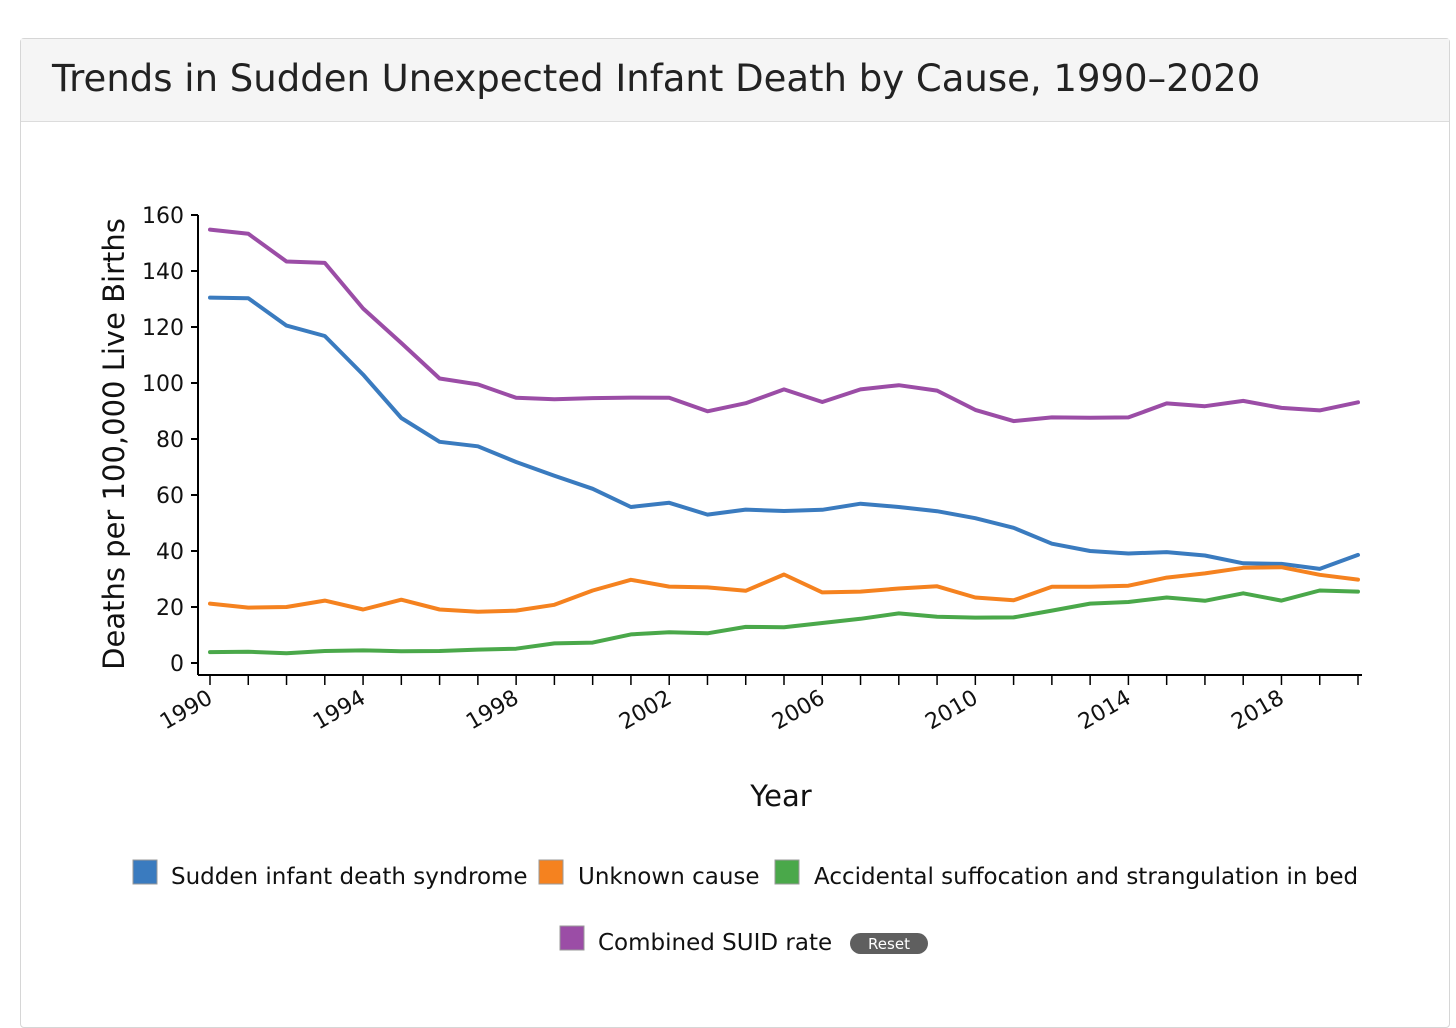 The width and height of the screenshot is (1456, 1028). What do you see at coordinates (951, 711) in the screenshot?
I see `x-tick-label: 2010` at bounding box center [951, 711].